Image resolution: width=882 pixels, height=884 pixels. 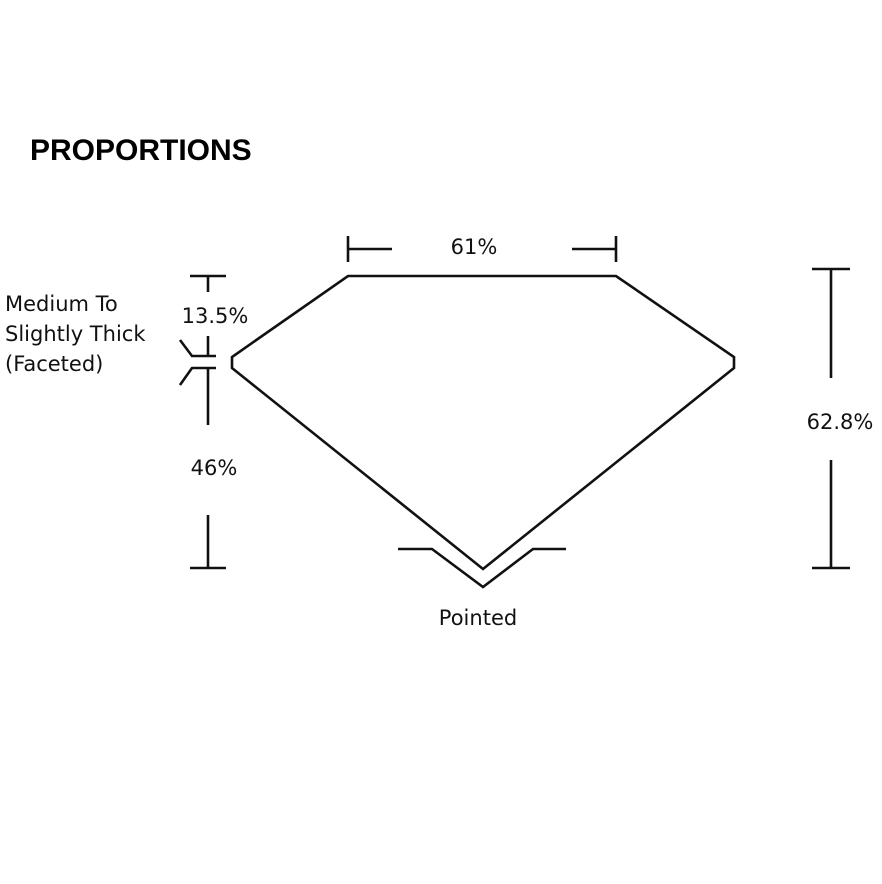 What do you see at coordinates (840, 422) in the screenshot?
I see `depth-label: 62.8%` at bounding box center [840, 422].